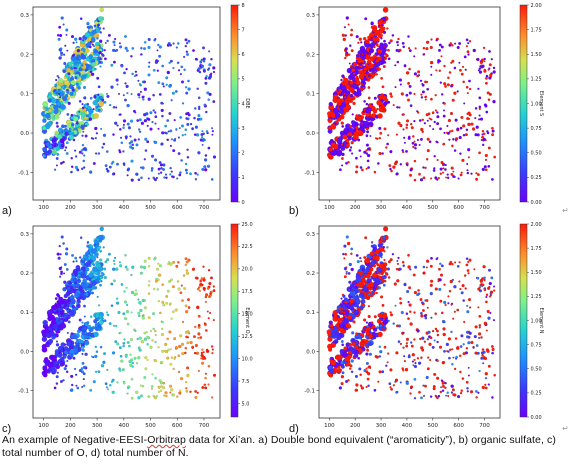  What do you see at coordinates (310, 352) in the screenshot?
I see `y-tick-label: 0.0` at bounding box center [310, 352].